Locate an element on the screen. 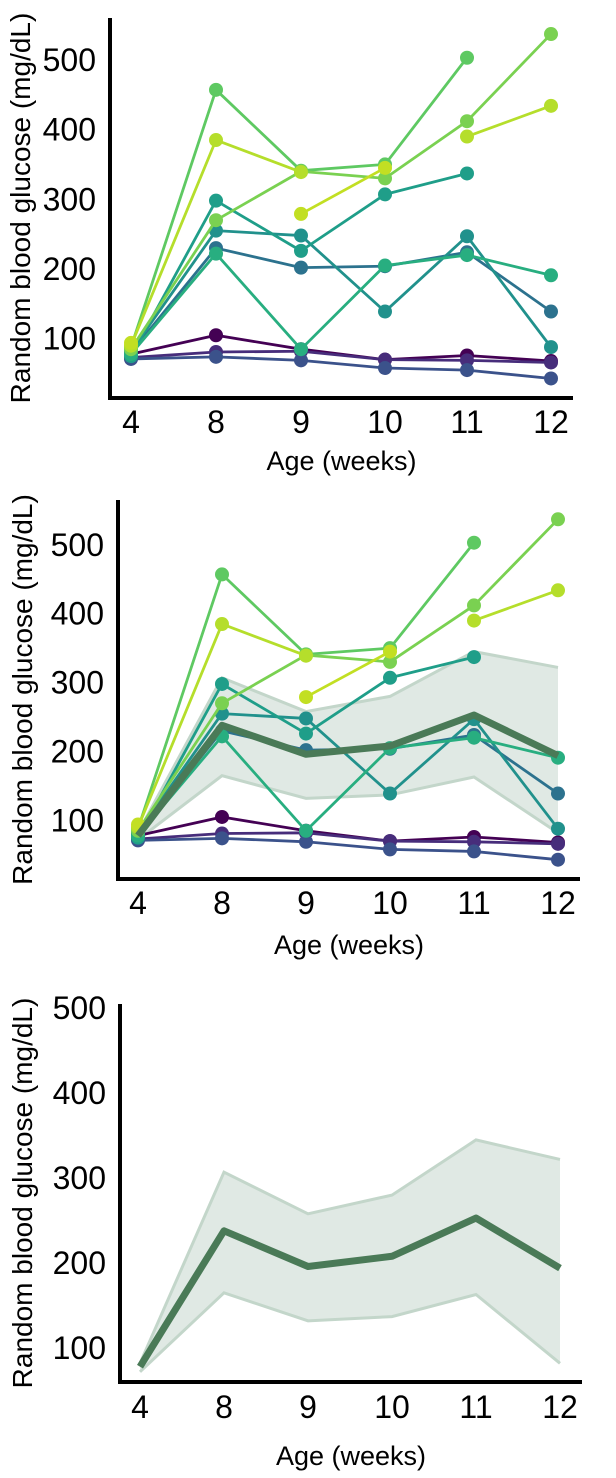 The image size is (616, 1478). band-upper-edge is located at coordinates (349, 1251).